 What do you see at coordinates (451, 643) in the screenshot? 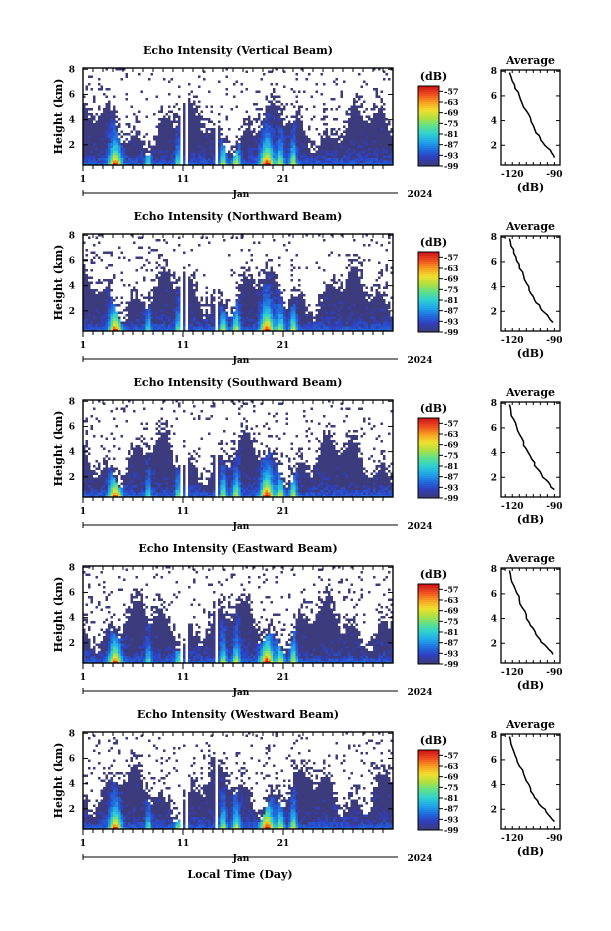
I see `colorbar-tick-label: -87` at bounding box center [451, 643].